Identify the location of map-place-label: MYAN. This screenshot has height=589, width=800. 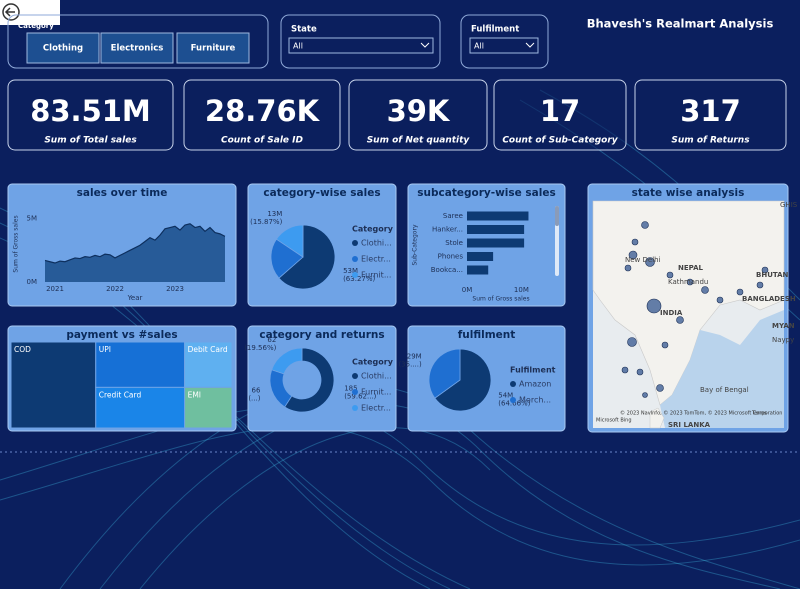
(783, 326).